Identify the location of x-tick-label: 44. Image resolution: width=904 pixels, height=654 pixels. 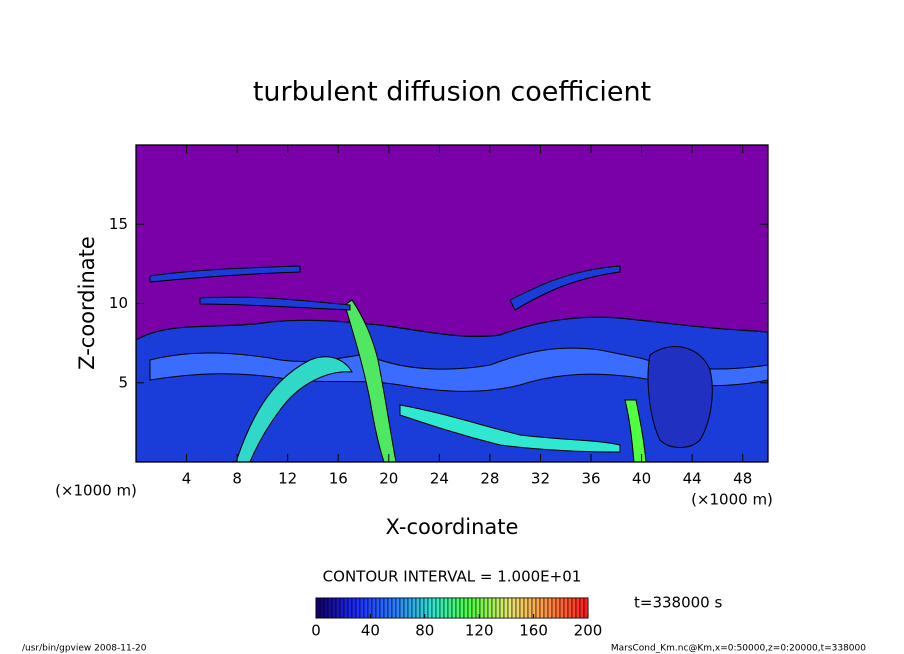
(692, 479).